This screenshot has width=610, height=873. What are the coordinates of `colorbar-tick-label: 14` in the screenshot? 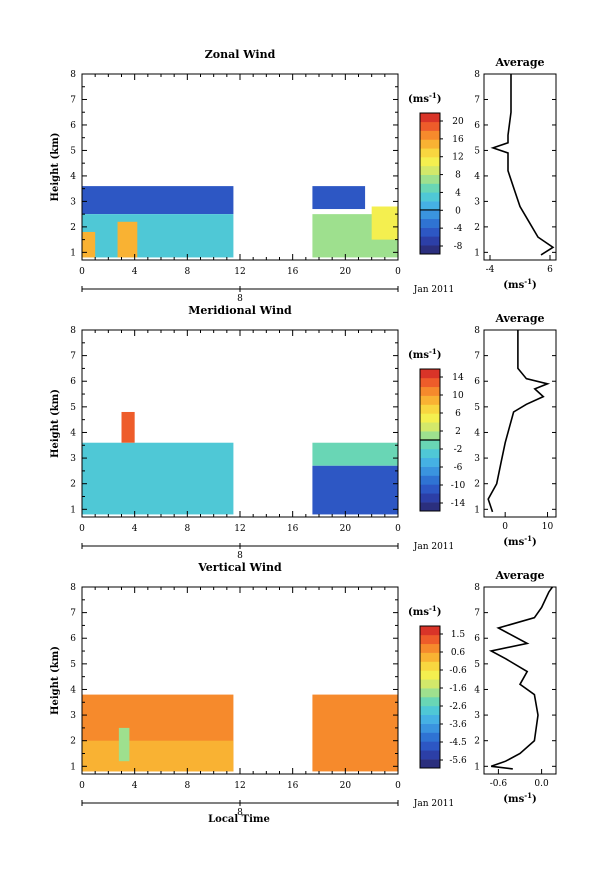 It's located at (458, 378).